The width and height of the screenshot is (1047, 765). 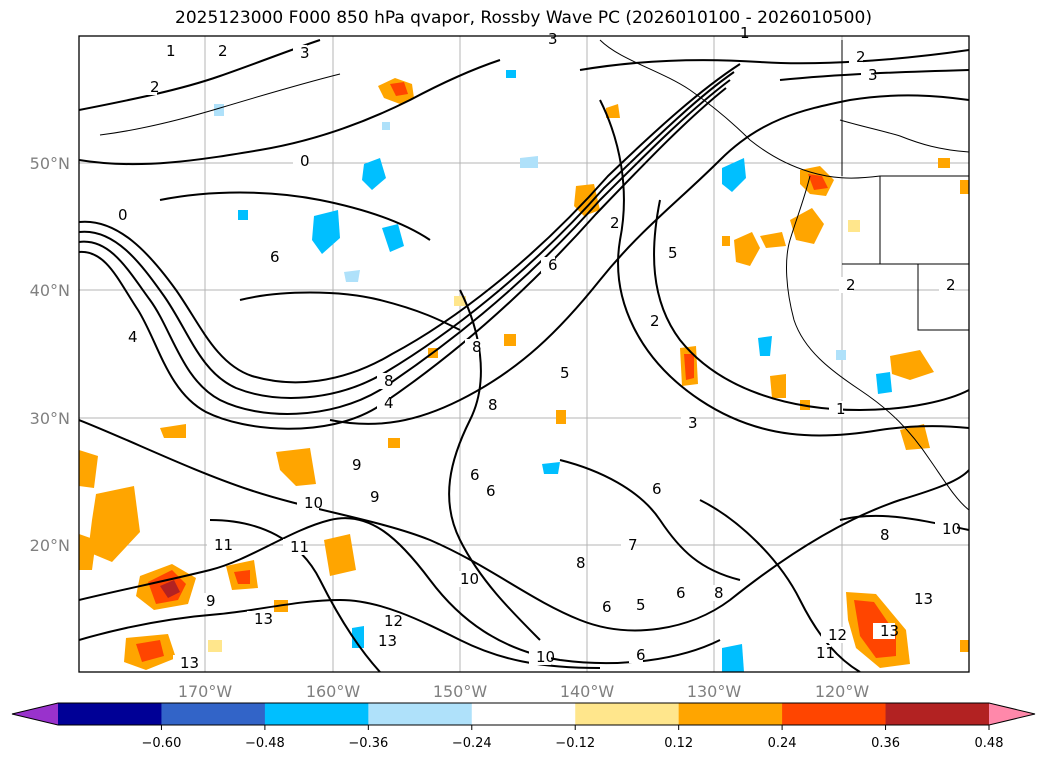 What do you see at coordinates (162, 743) in the screenshot?
I see `colorbar-tick-label: −0.60` at bounding box center [162, 743].